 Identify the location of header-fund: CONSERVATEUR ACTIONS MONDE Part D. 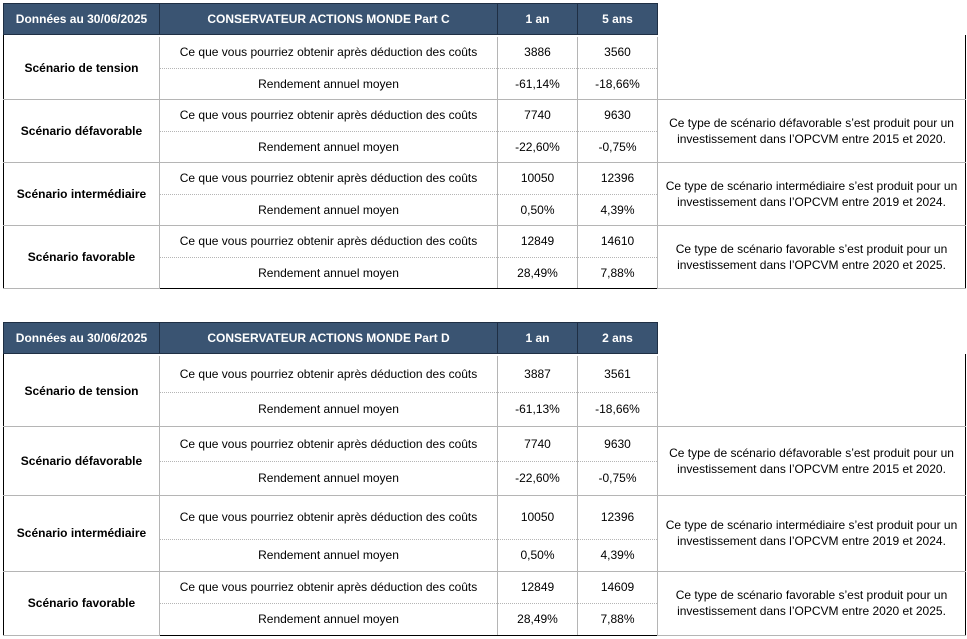
(328, 338).